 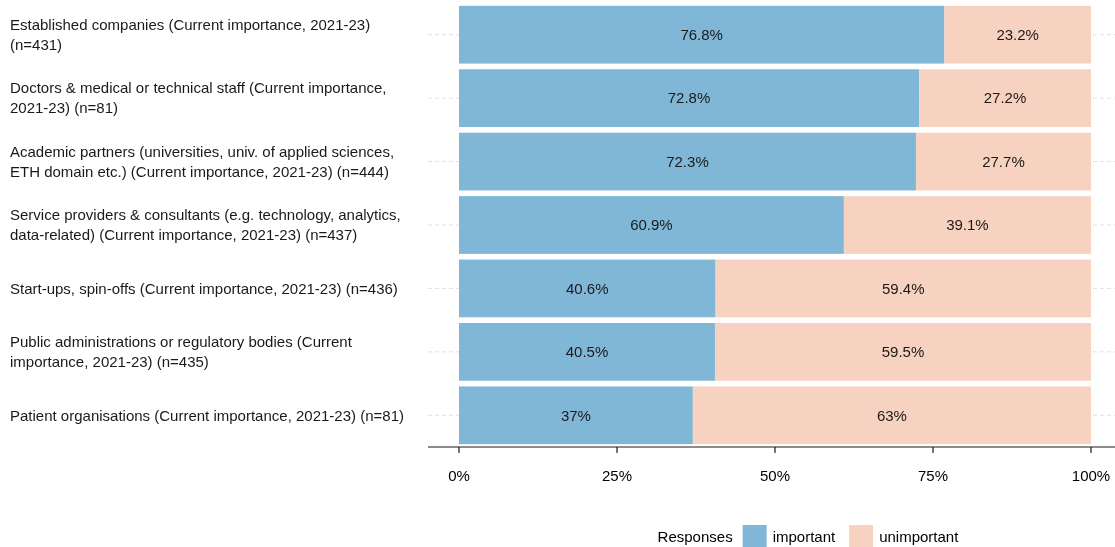 I want to click on legend-title: Responses, so click(x=695, y=537).